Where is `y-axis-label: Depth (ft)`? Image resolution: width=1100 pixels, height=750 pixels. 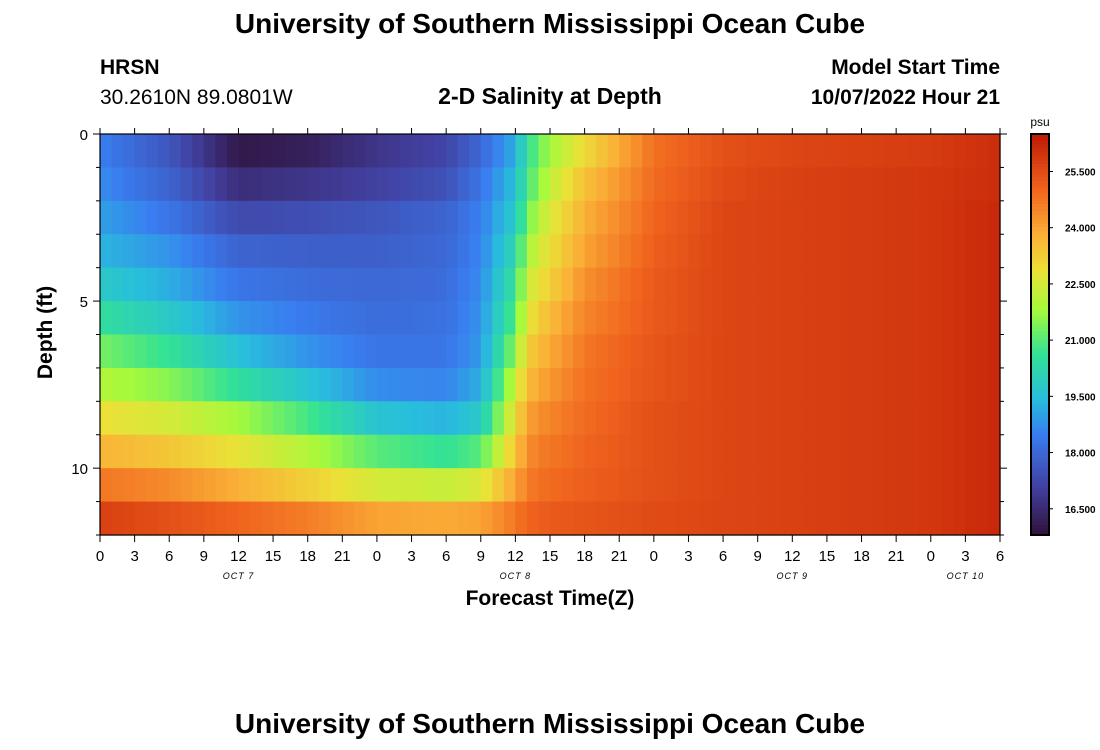 y-axis-label: Depth (ft) is located at coordinates (45, 332).